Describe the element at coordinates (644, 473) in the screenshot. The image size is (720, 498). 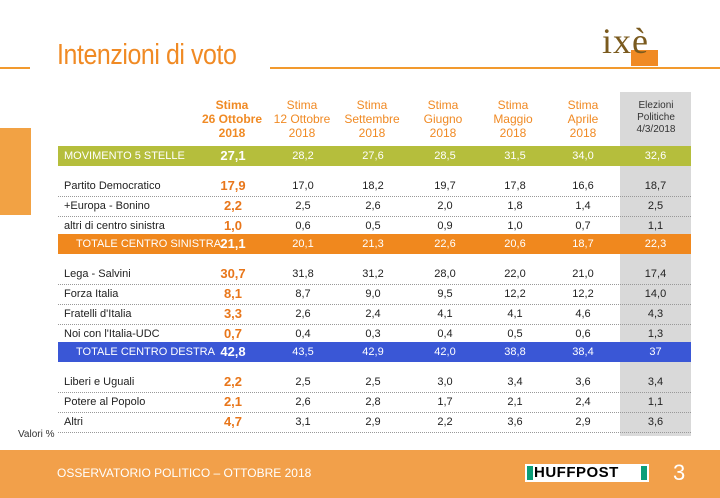
I see `huffpost-bar-right` at that location.